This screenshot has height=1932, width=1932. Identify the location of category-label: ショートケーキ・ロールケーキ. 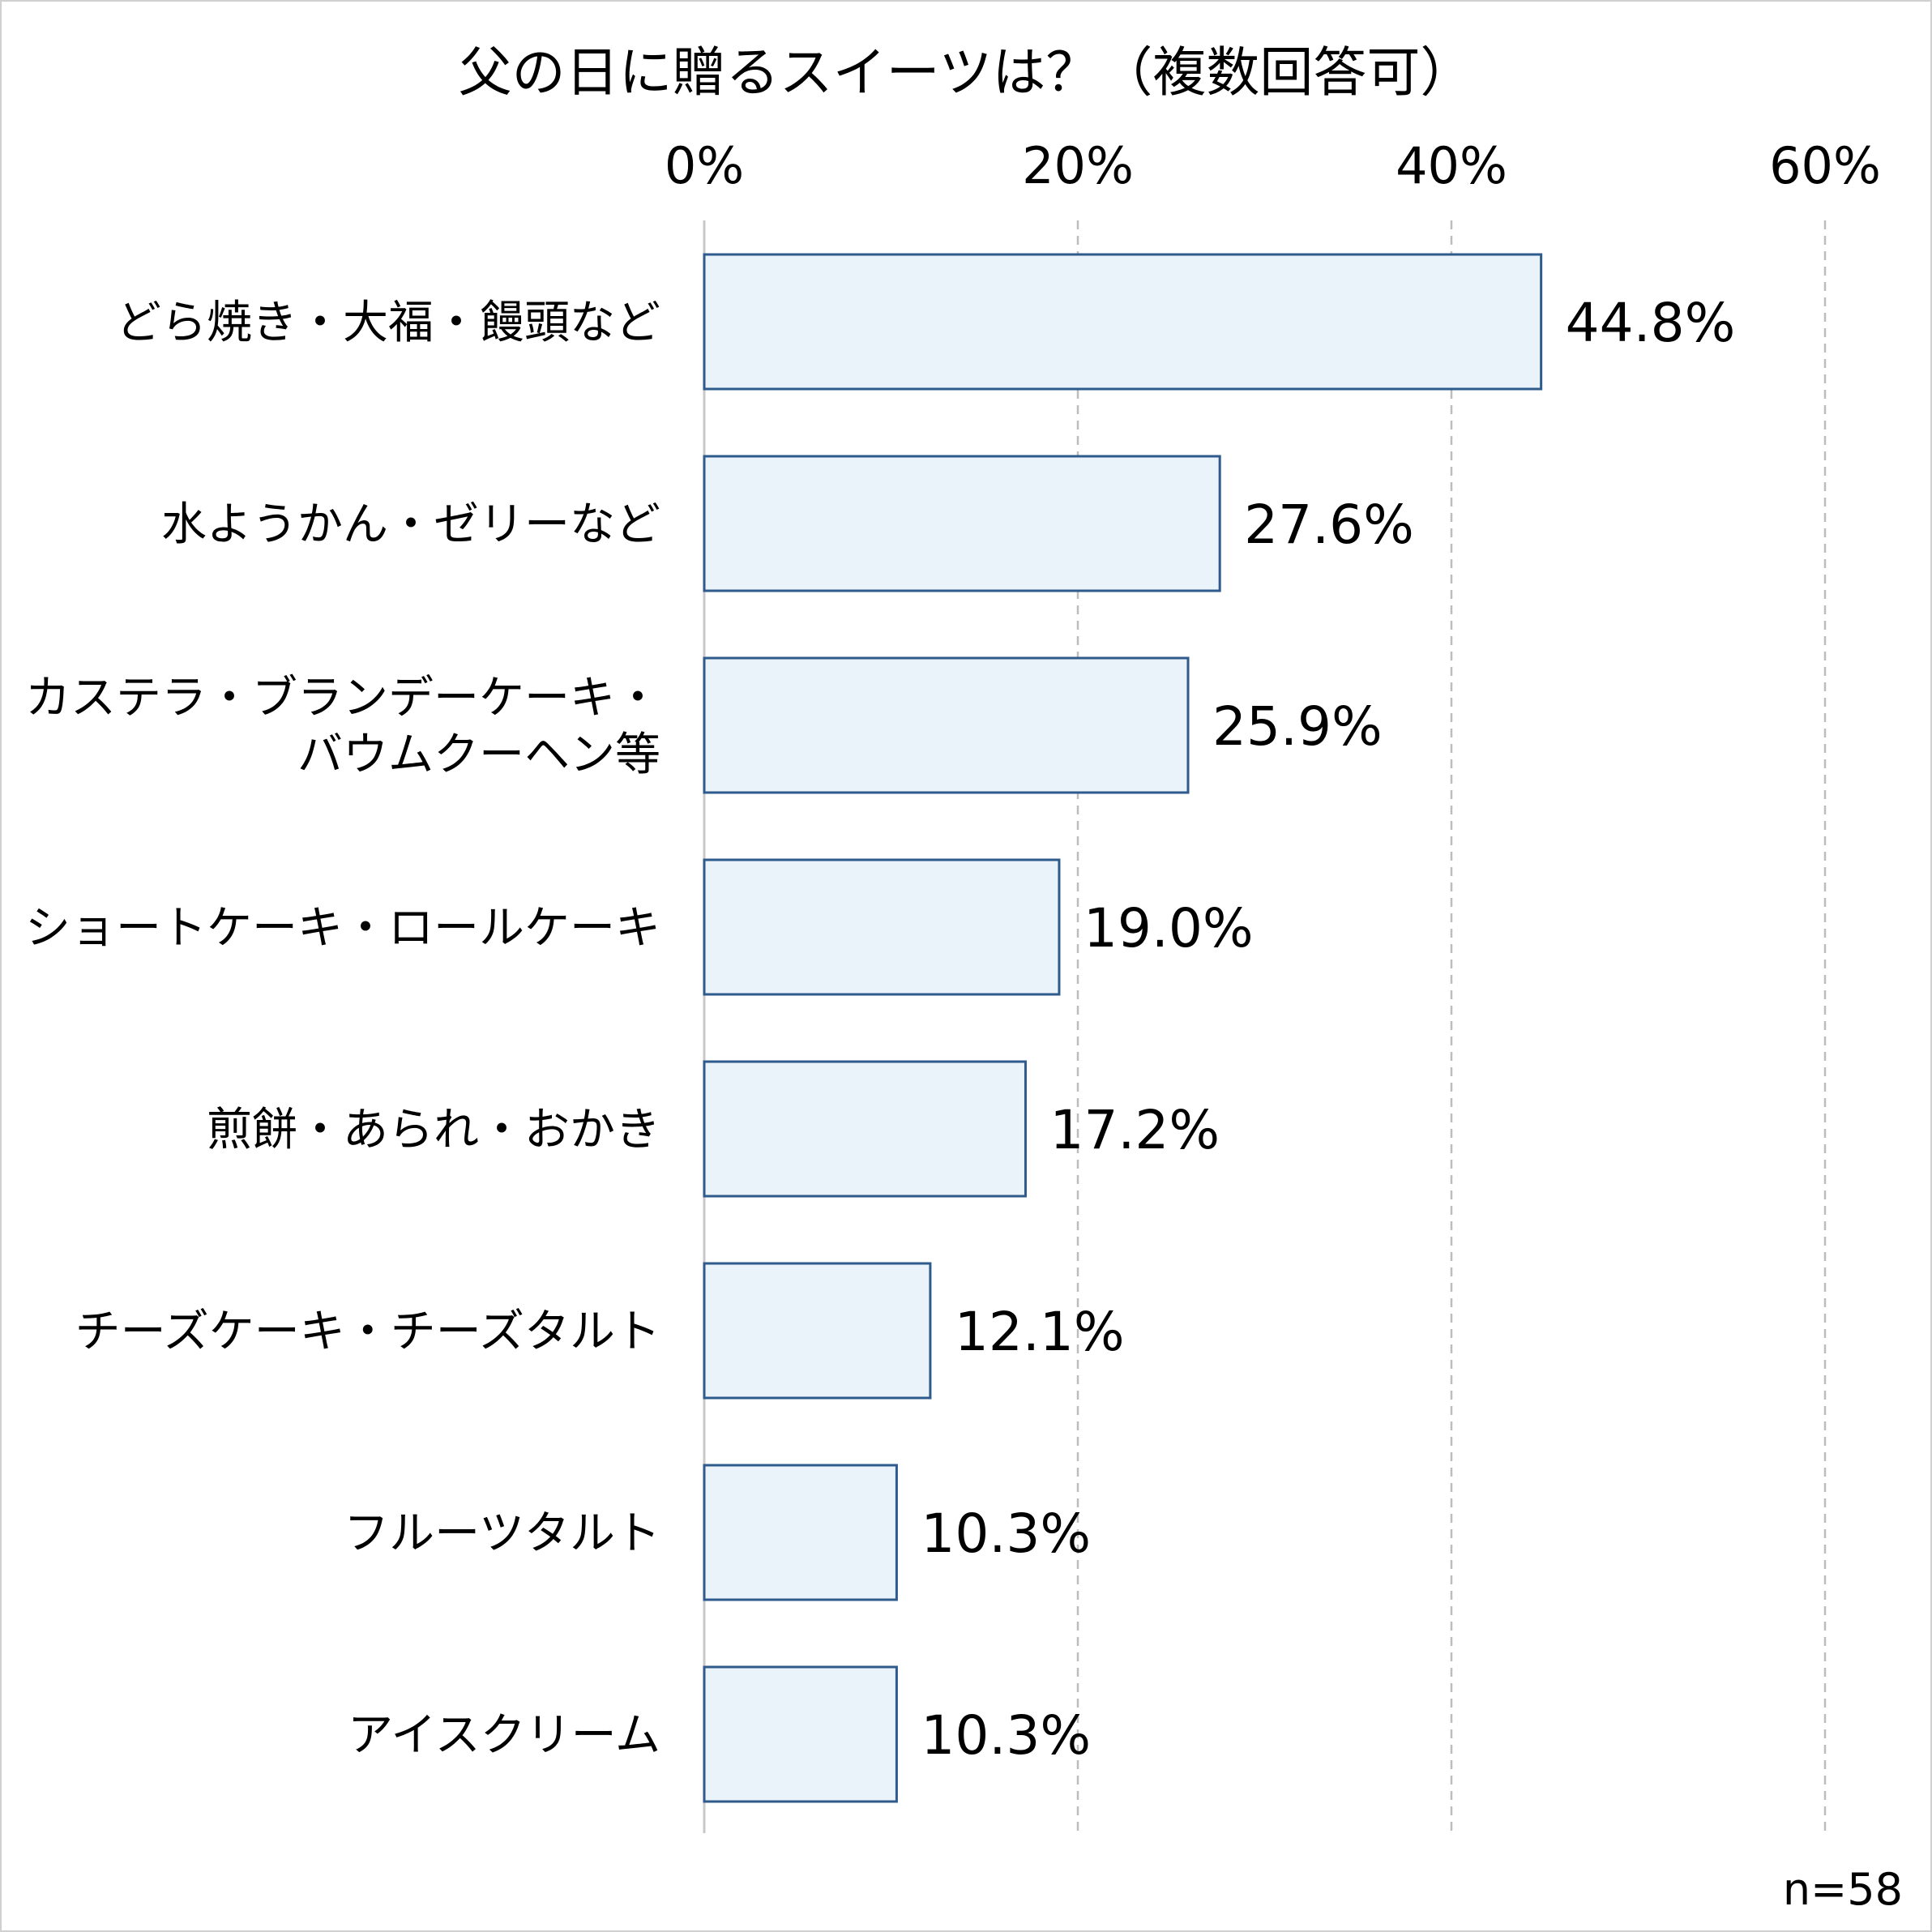
(342, 928).